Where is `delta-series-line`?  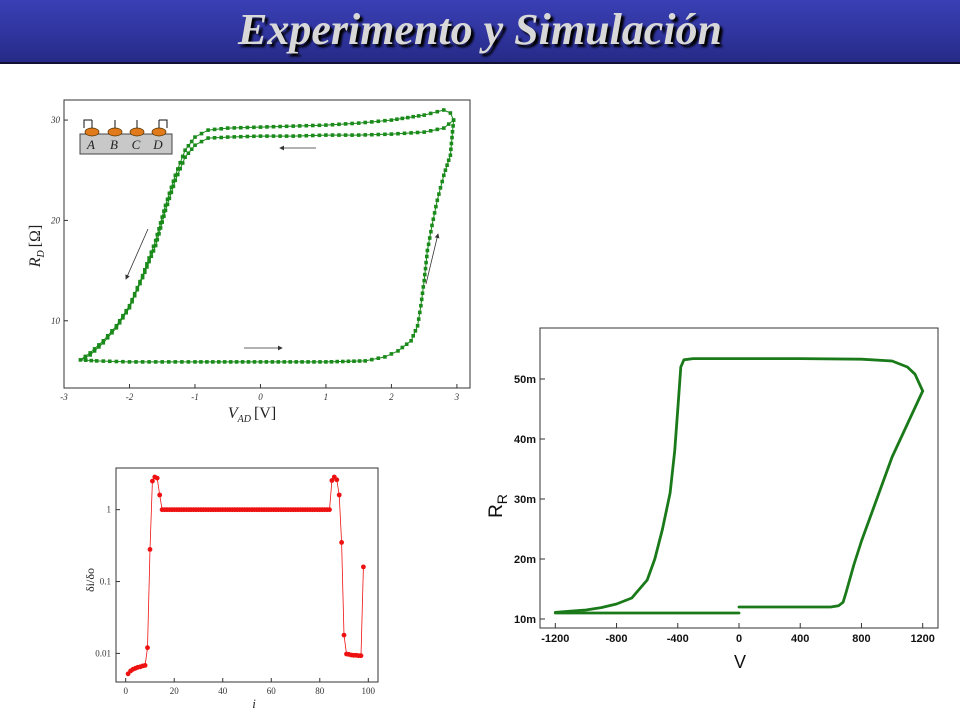
delta-series-line is located at coordinates (245, 575).